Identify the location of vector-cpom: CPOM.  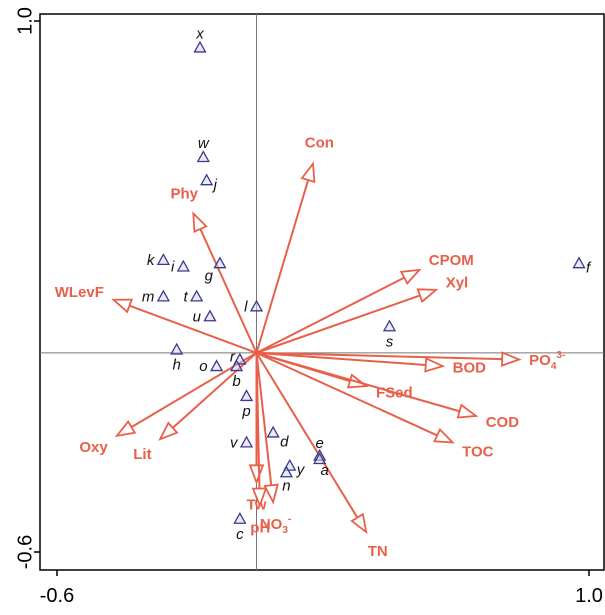
(365, 303).